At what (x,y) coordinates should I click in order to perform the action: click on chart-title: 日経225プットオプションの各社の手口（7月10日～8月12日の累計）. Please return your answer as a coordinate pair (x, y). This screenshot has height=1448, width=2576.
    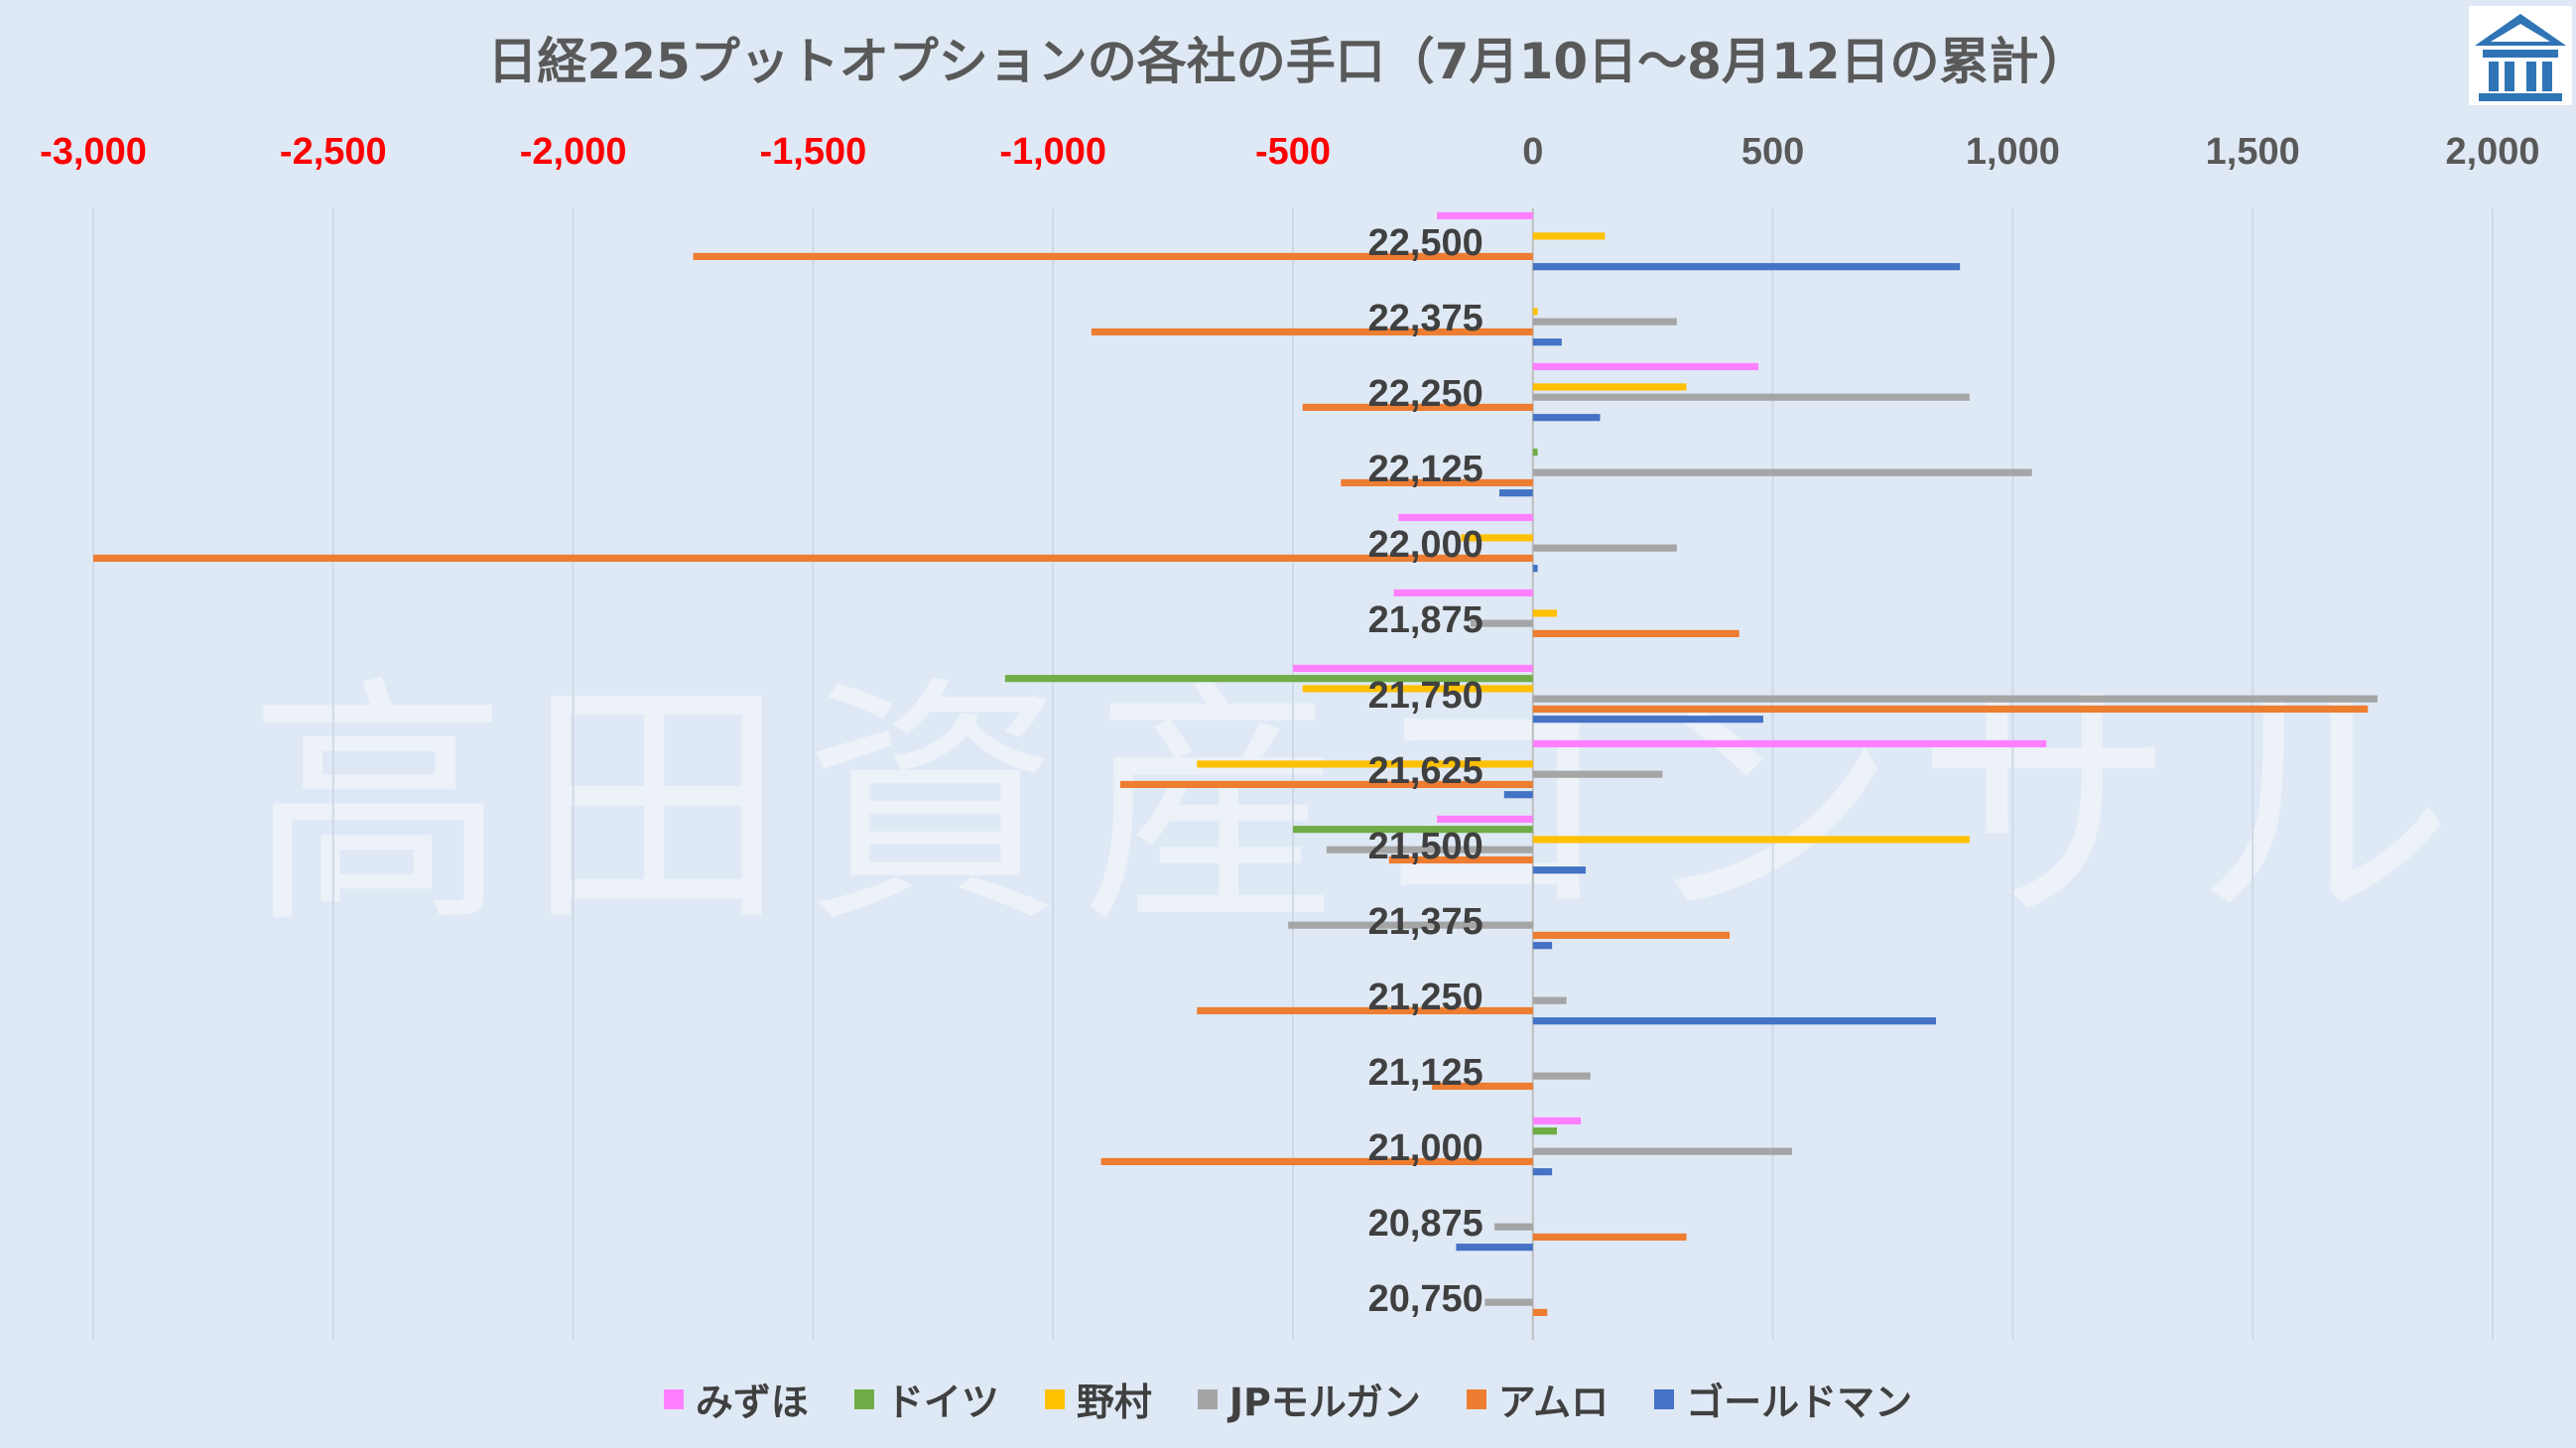
    Looking at the image, I should click on (1288, 61).